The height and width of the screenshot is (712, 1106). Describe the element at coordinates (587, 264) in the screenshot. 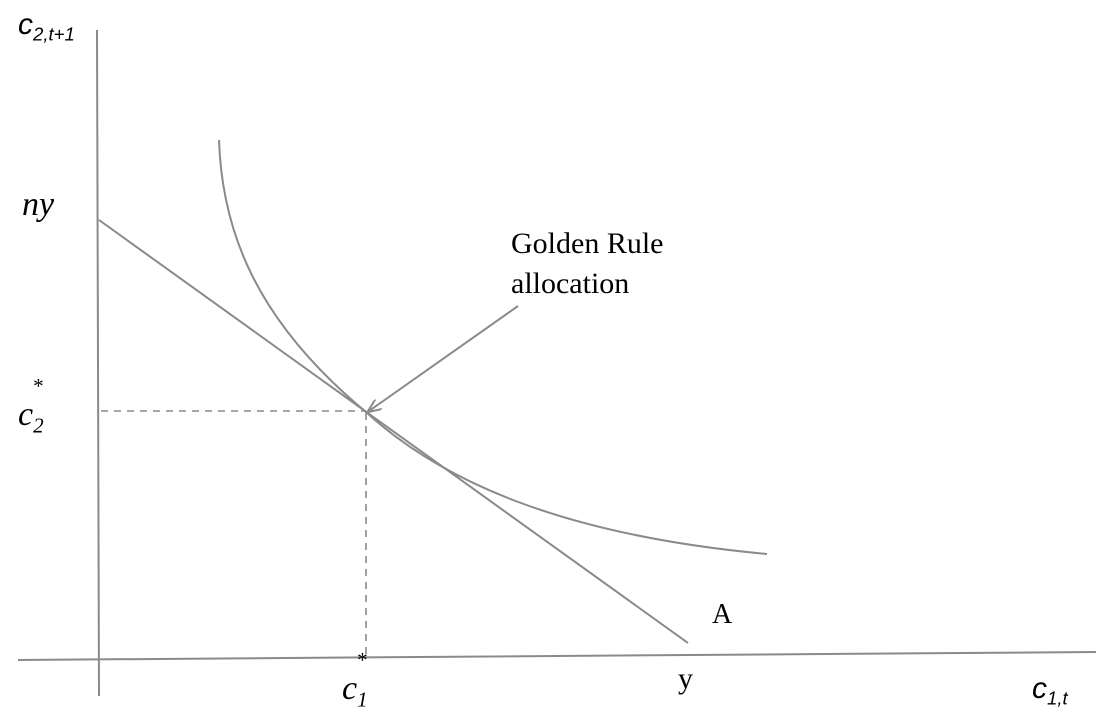

I see `golden-rule-annotation: Golden Rule allocation` at that location.